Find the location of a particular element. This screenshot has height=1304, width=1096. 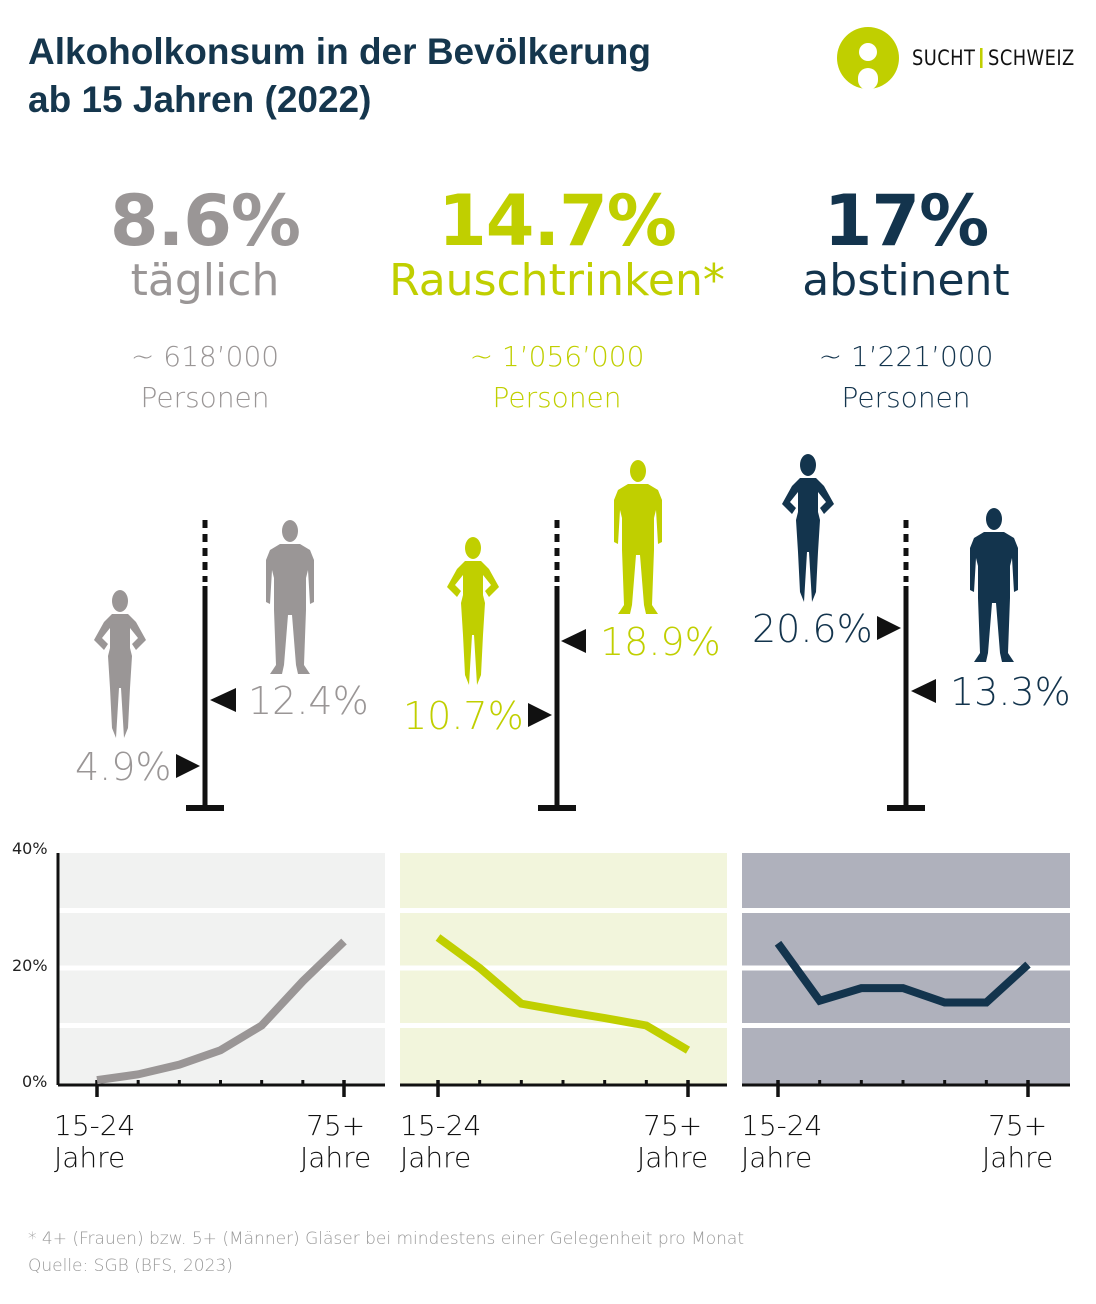

men-percent: 13.3% is located at coordinates (1010, 692).